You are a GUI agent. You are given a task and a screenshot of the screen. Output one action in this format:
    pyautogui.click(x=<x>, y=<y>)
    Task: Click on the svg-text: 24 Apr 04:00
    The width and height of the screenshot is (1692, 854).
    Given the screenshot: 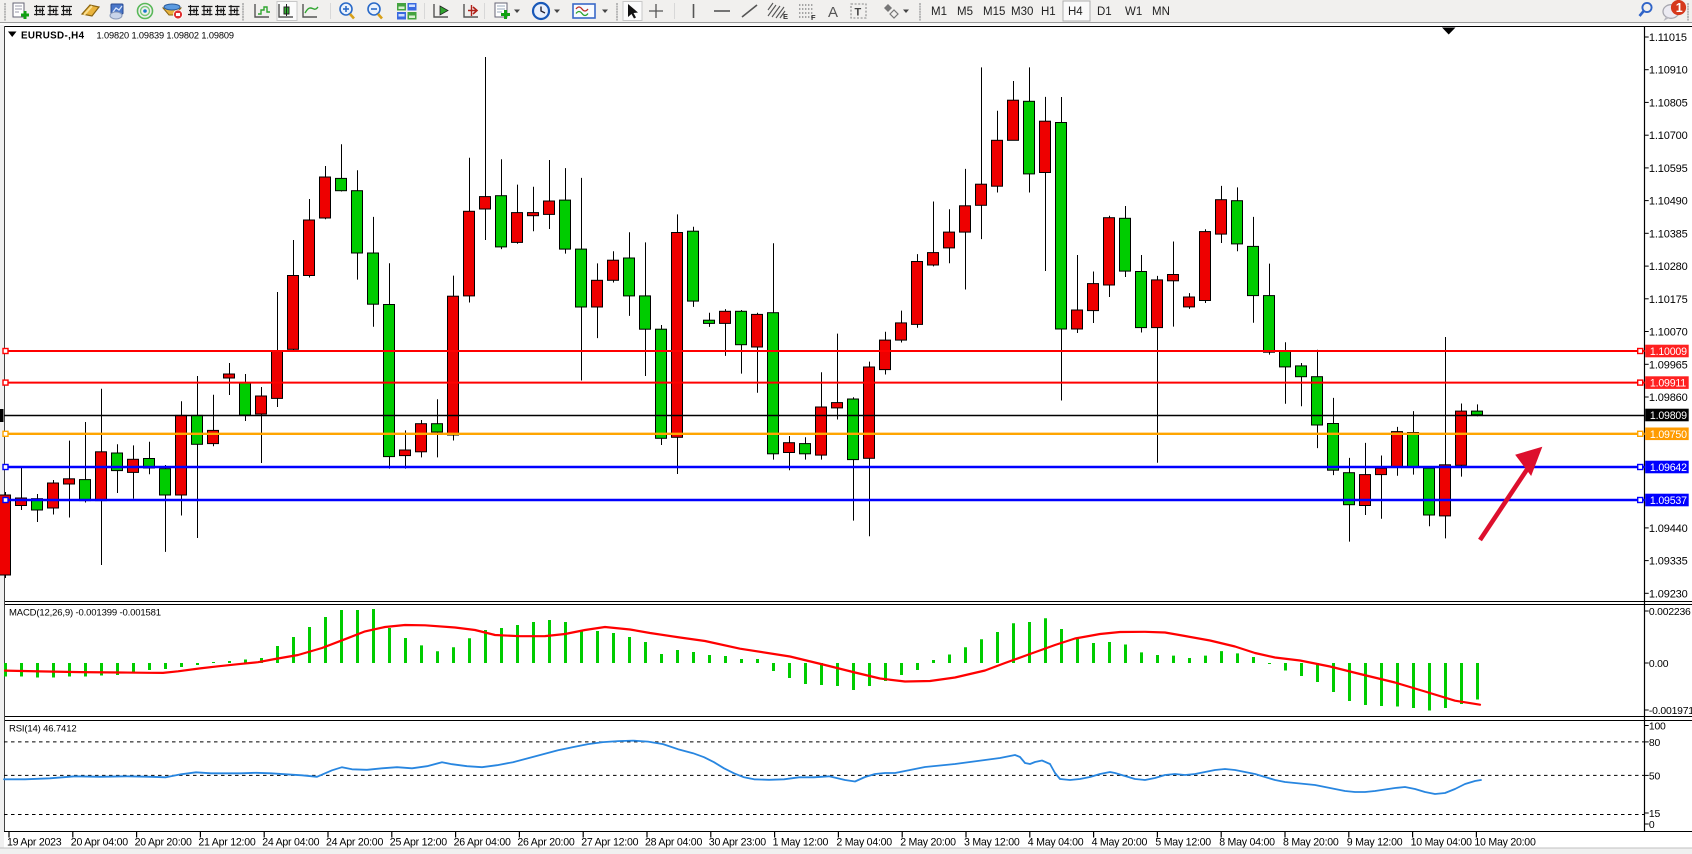 What is the action you would take?
    pyautogui.click(x=290, y=843)
    